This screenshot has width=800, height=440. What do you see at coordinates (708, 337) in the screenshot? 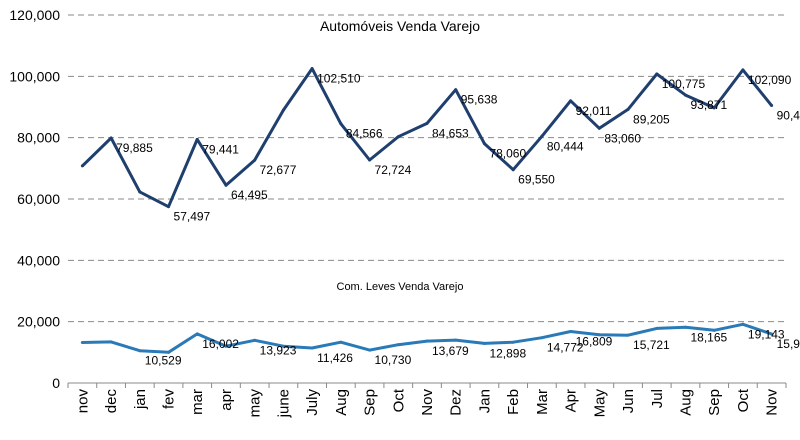
I see `data-label: 18,165` at bounding box center [708, 337].